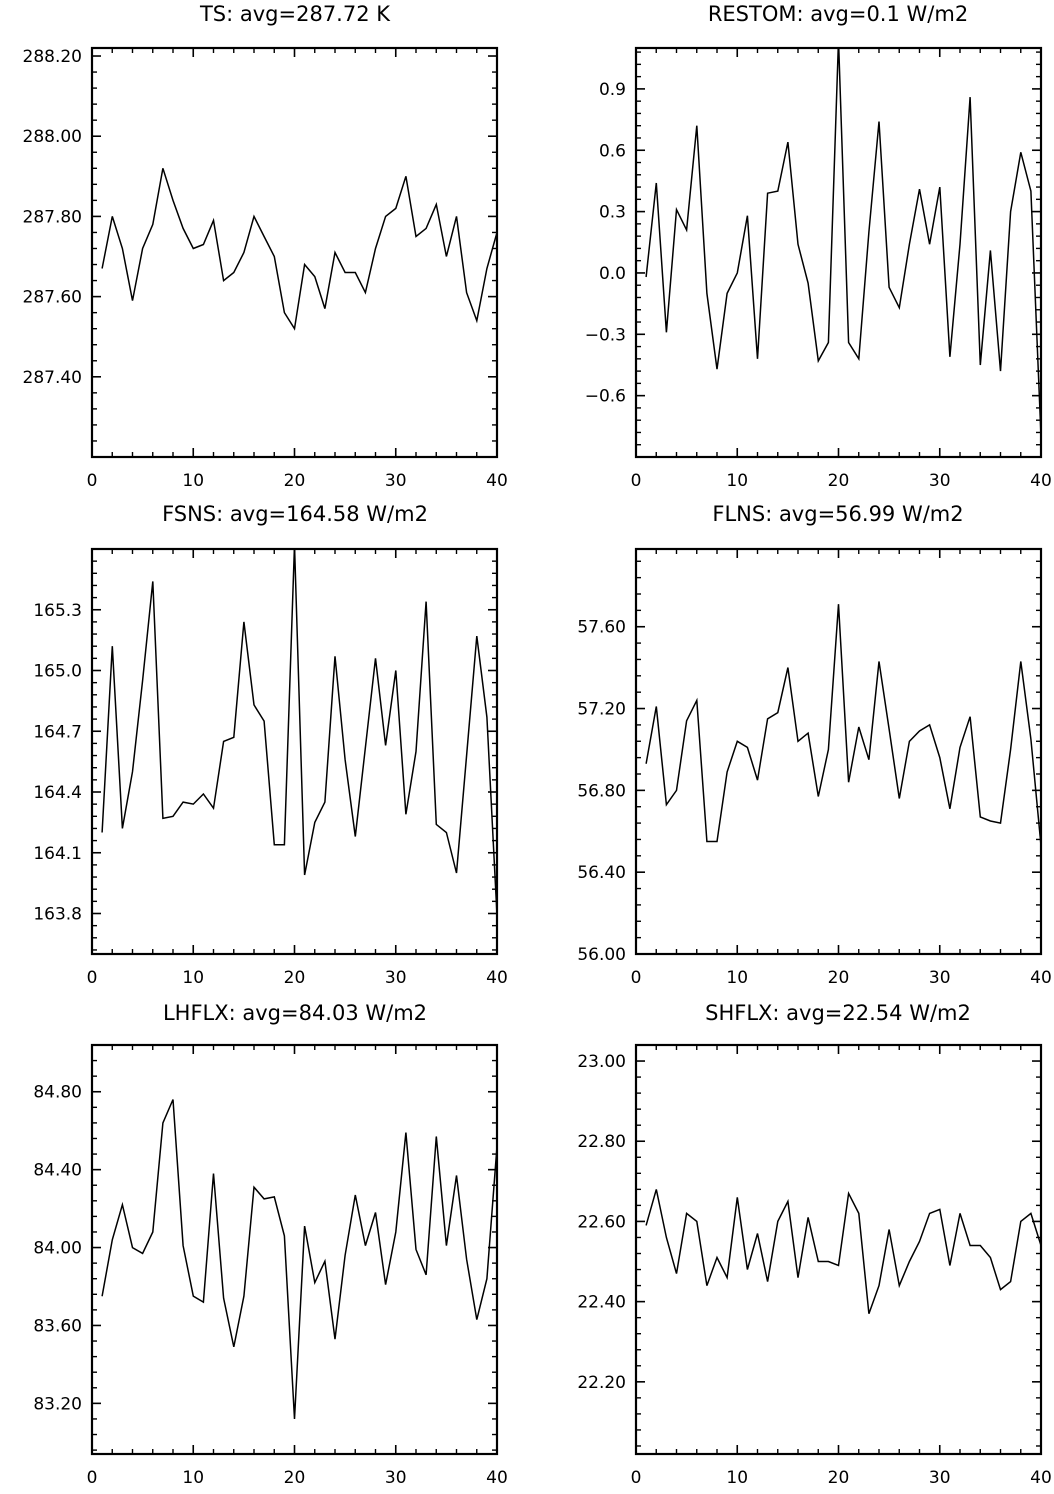  Describe the element at coordinates (601, 873) in the screenshot. I see `y-tick-label: 56.40` at that location.